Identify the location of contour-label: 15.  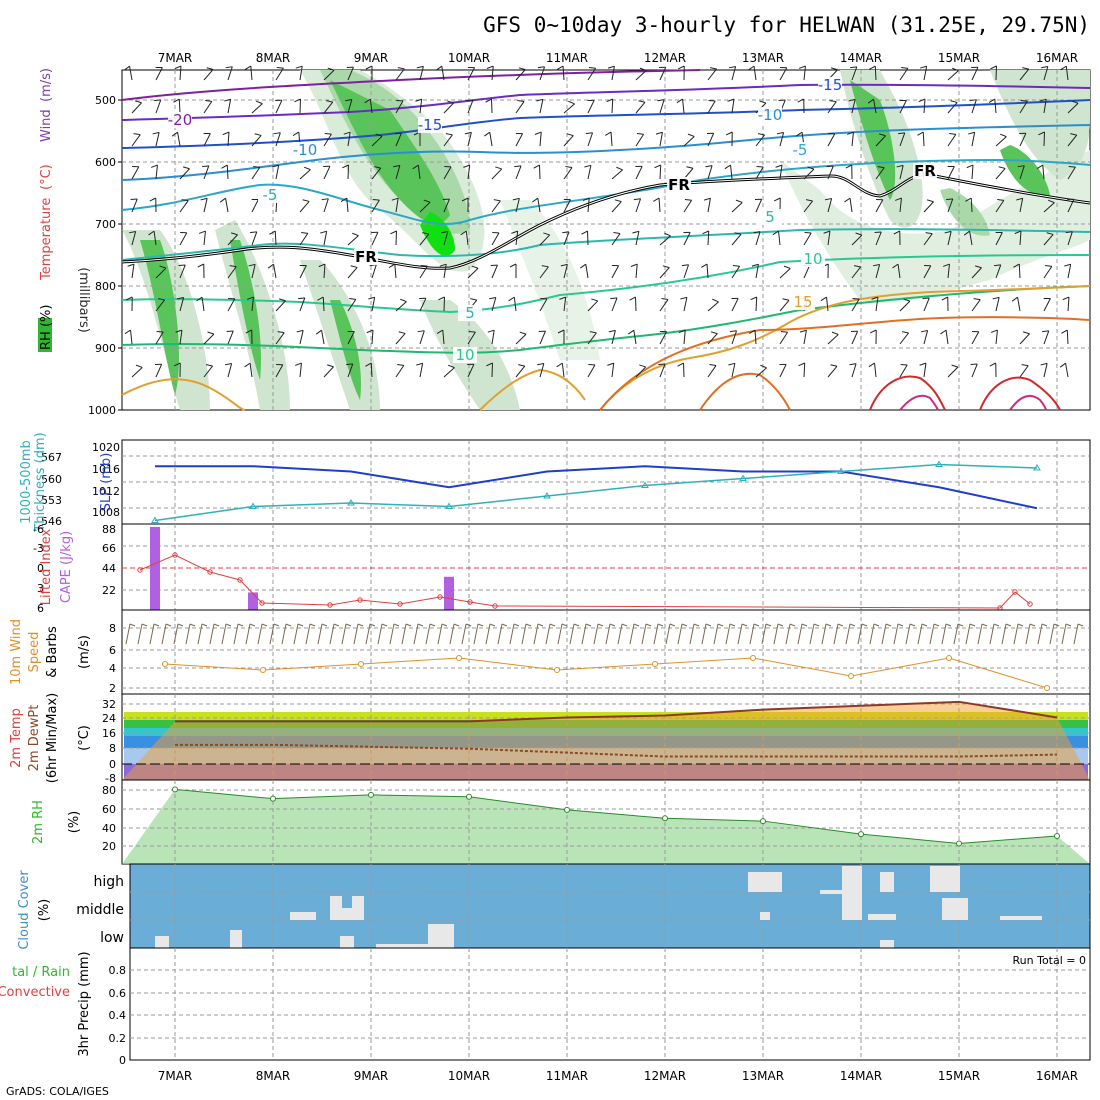
(802, 302).